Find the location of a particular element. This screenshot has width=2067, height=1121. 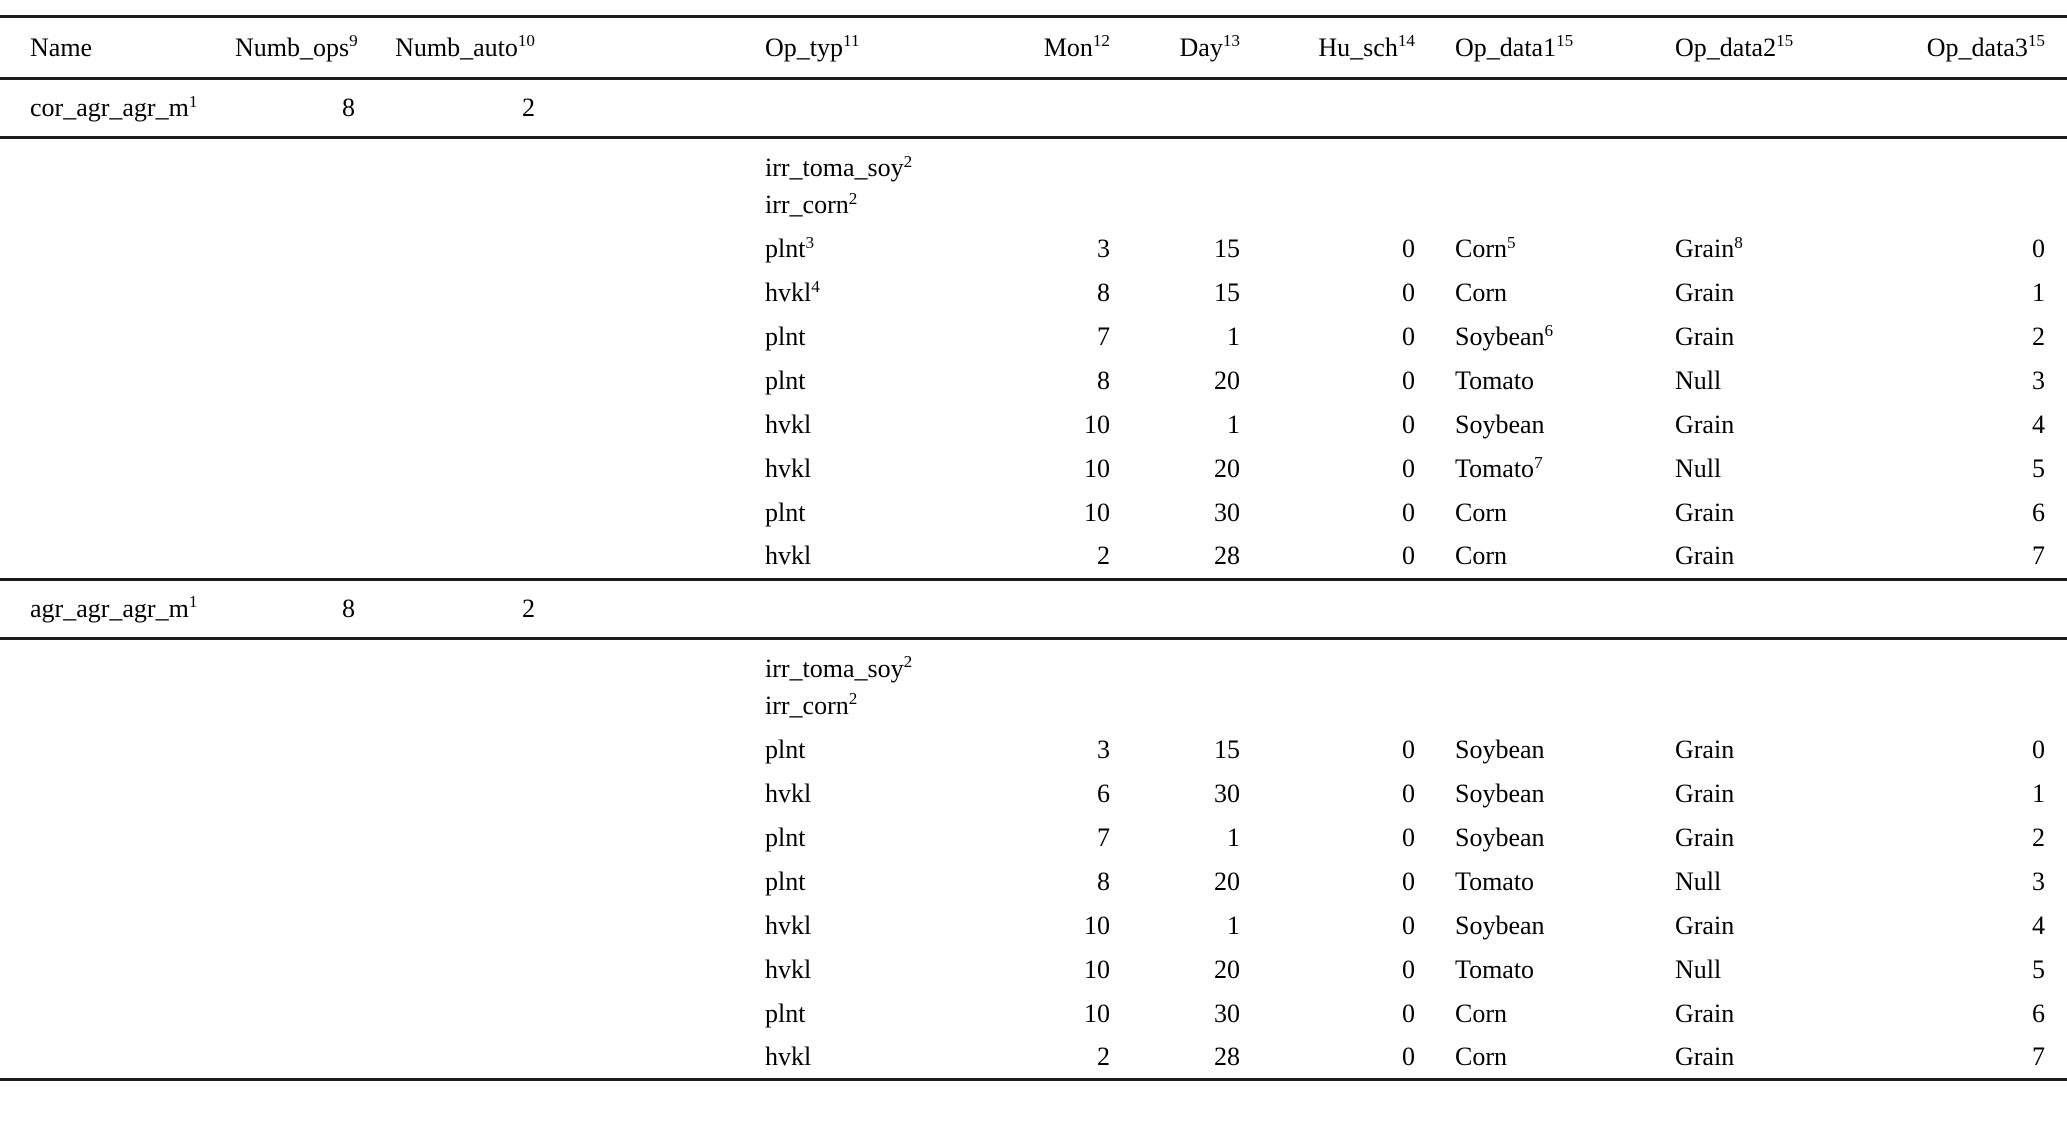

operation-cell-day: 1 is located at coordinates (1175, 337).